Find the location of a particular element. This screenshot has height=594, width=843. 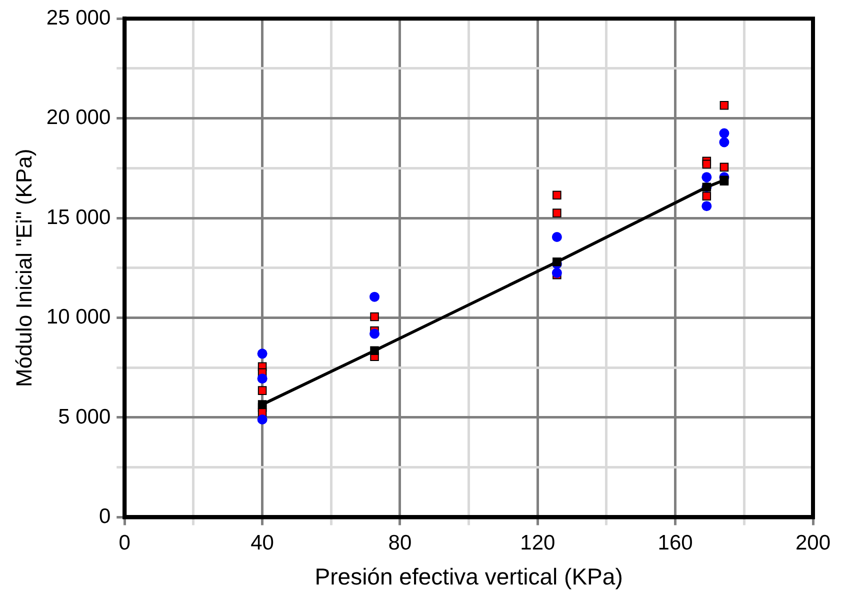

x-tick-label: 160 is located at coordinates (675, 543).